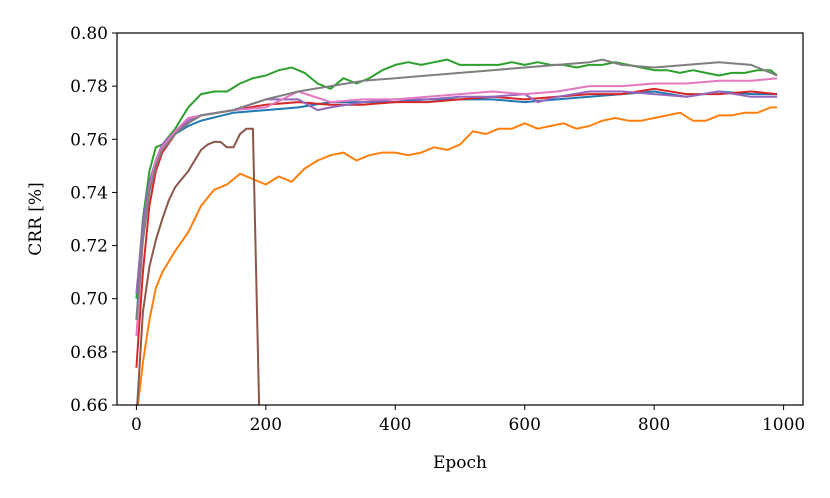  What do you see at coordinates (89, 353) in the screenshot?
I see `y-tick-label: 0.68` at bounding box center [89, 353].